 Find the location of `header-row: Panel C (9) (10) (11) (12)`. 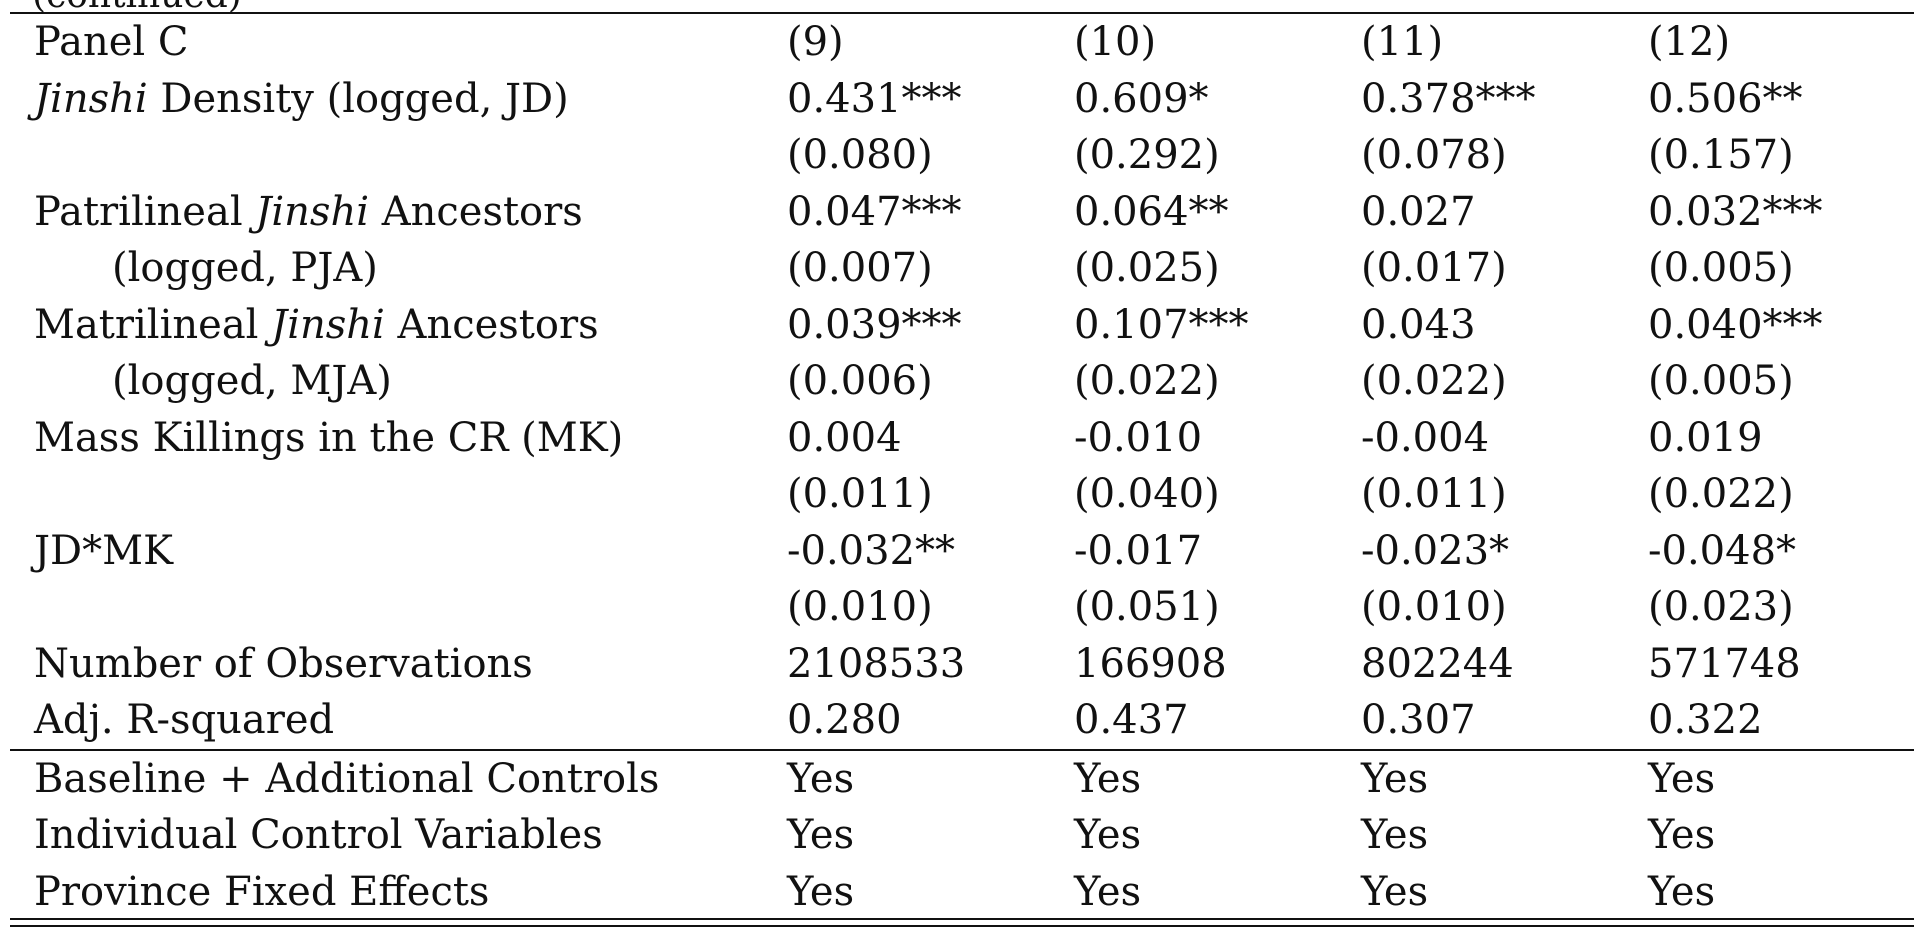

header-row: Panel C (9) (10) (11) (12) is located at coordinates (962, 42).